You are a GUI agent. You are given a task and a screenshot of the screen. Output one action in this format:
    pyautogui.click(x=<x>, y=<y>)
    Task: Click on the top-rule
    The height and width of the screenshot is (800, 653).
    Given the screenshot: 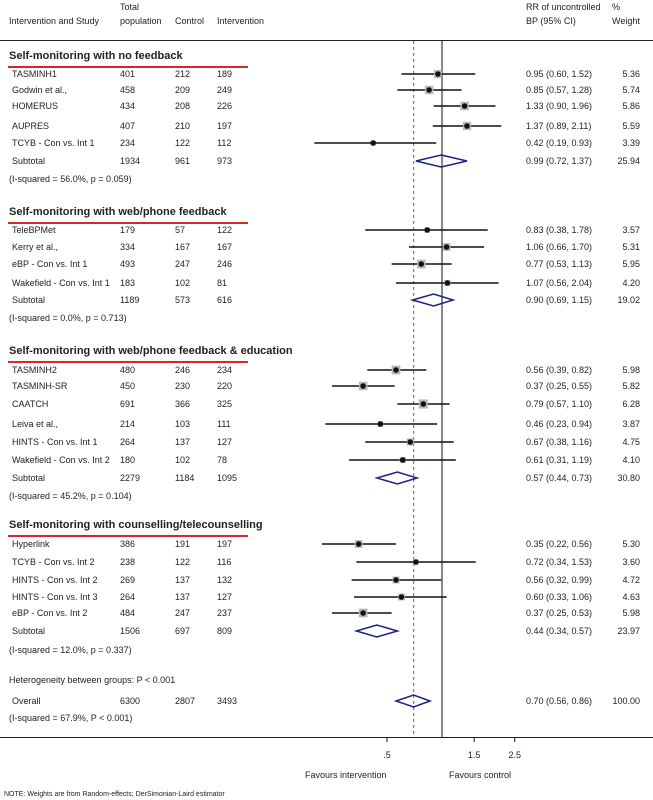 What is the action you would take?
    pyautogui.click(x=326, y=40)
    